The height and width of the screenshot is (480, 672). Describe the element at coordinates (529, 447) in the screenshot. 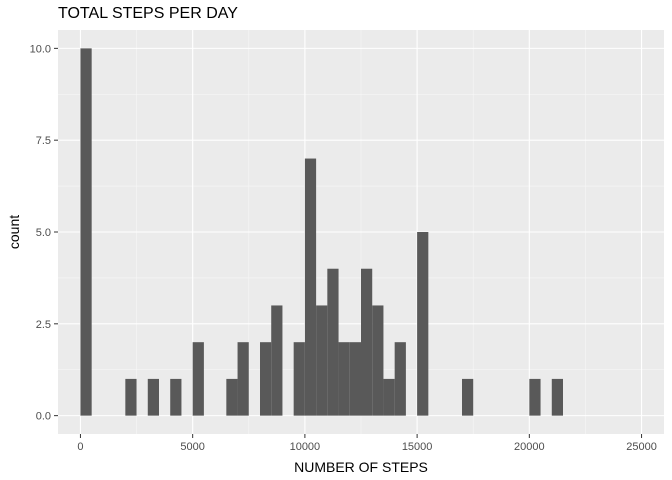

I see `x-tick-label: 20000` at that location.